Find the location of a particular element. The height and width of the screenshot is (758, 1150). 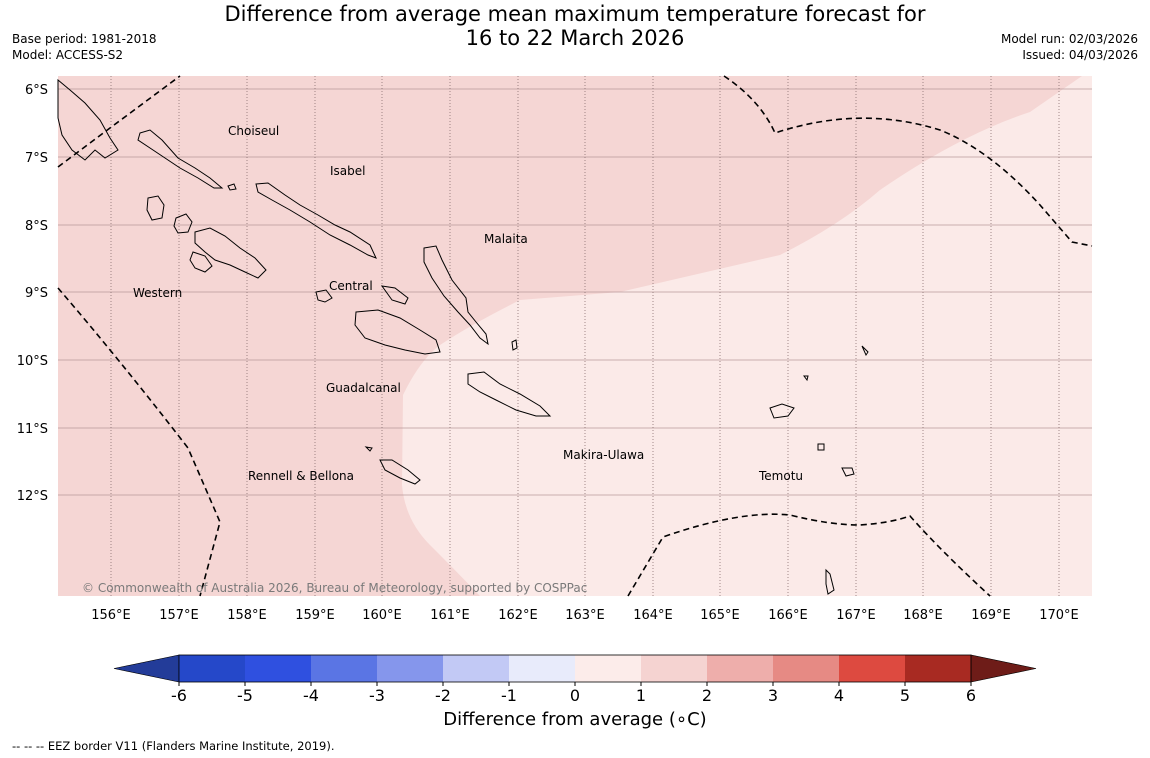

lat-label: 9°S is located at coordinates (36, 293).